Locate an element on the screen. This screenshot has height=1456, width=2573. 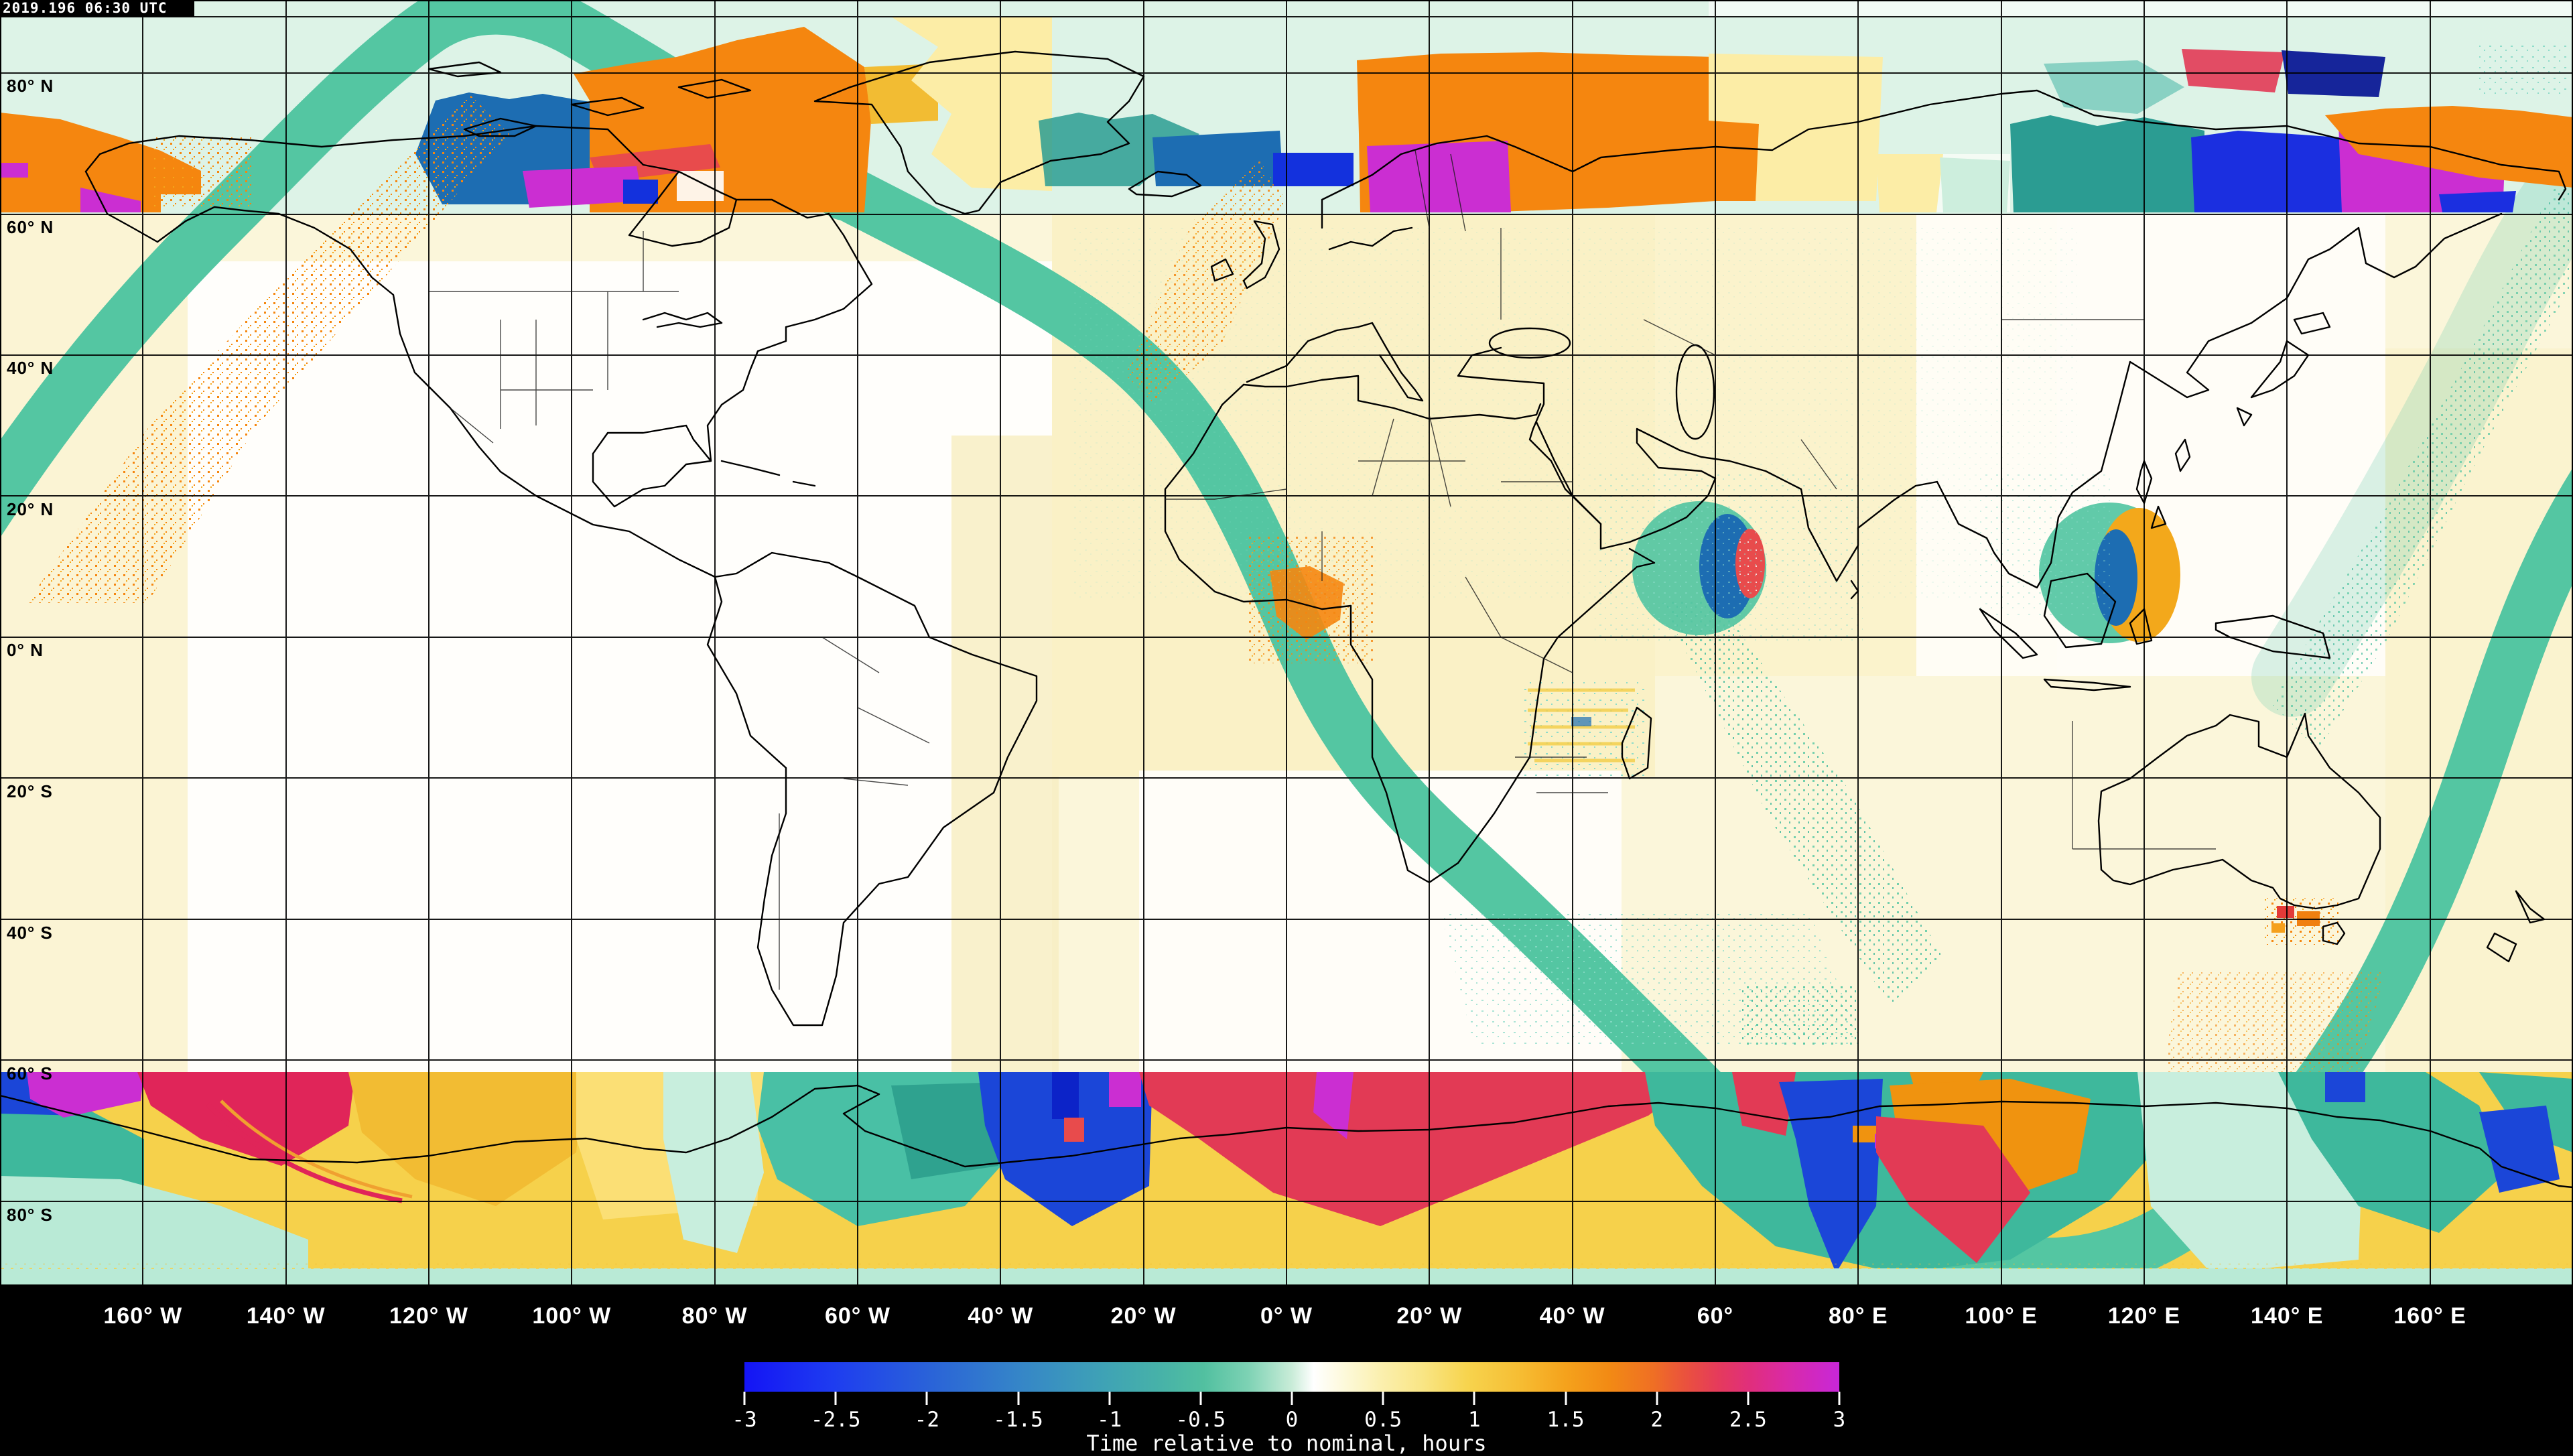
colorbar-ticklabel--2.5: -2.5 is located at coordinates (835, 1420).